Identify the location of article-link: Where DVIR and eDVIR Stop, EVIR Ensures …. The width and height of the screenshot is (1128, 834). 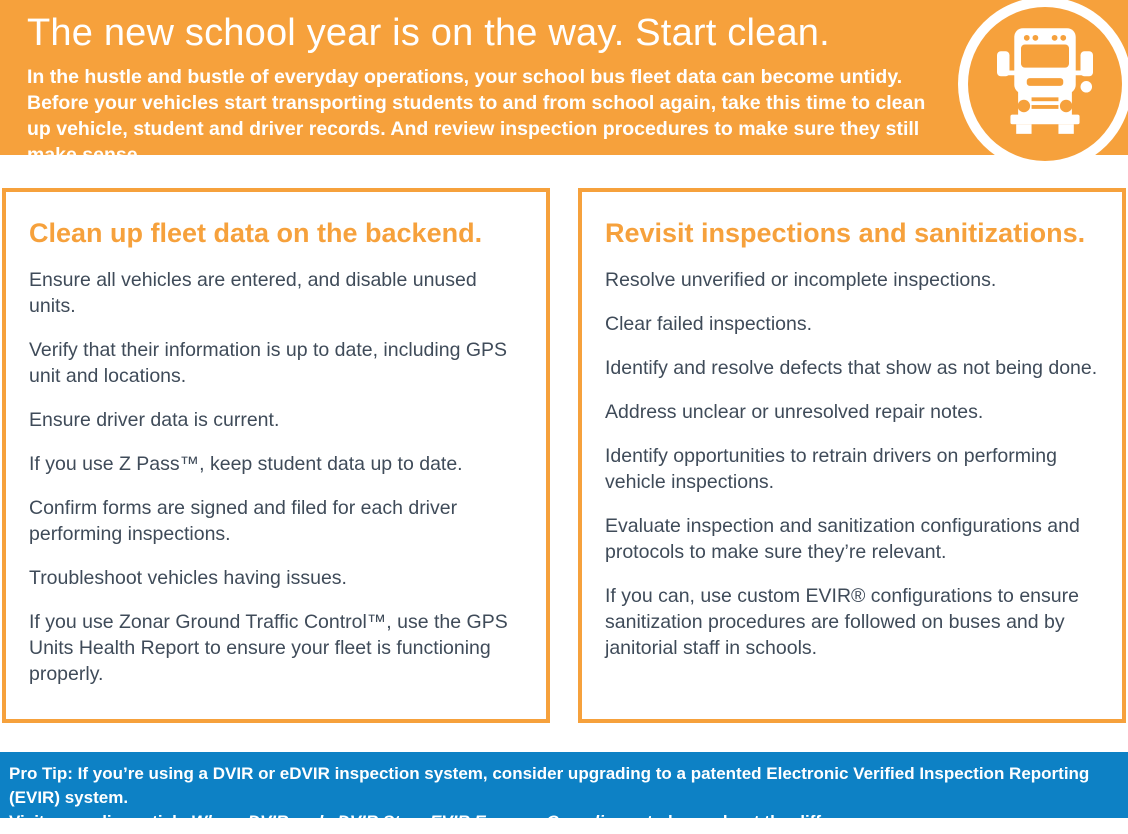
(417, 821).